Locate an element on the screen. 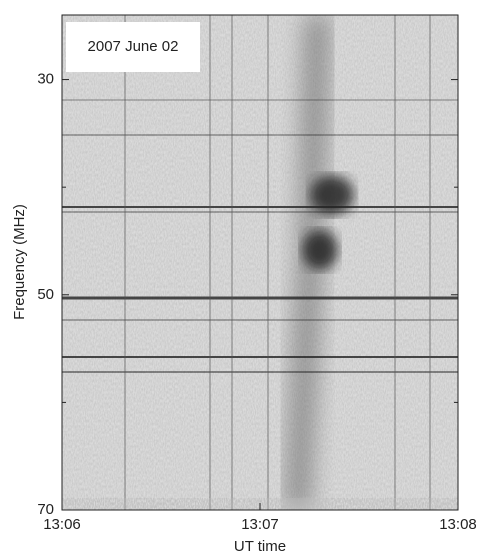  annotation-box is located at coordinates (133, 47).